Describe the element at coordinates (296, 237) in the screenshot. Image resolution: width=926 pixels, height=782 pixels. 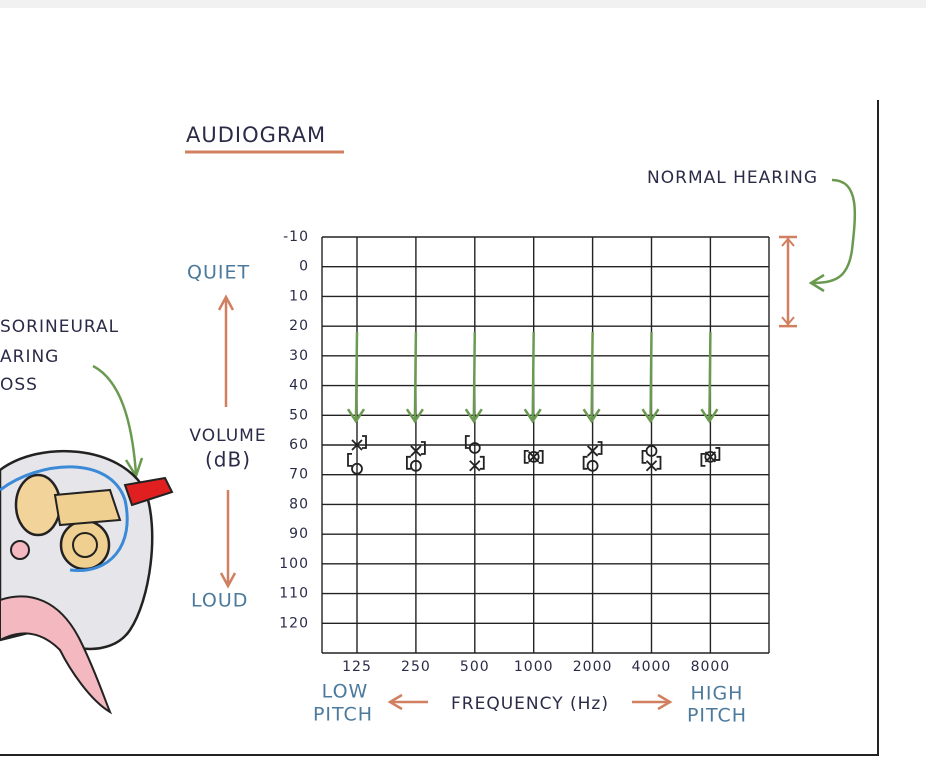
I see `y-tick-label: -10` at that location.